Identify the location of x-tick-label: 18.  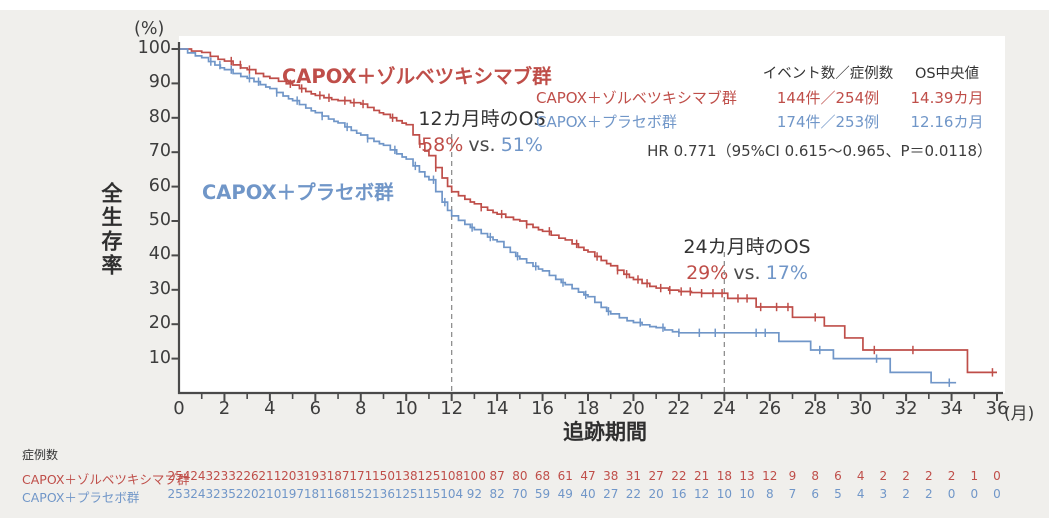
(588, 408).